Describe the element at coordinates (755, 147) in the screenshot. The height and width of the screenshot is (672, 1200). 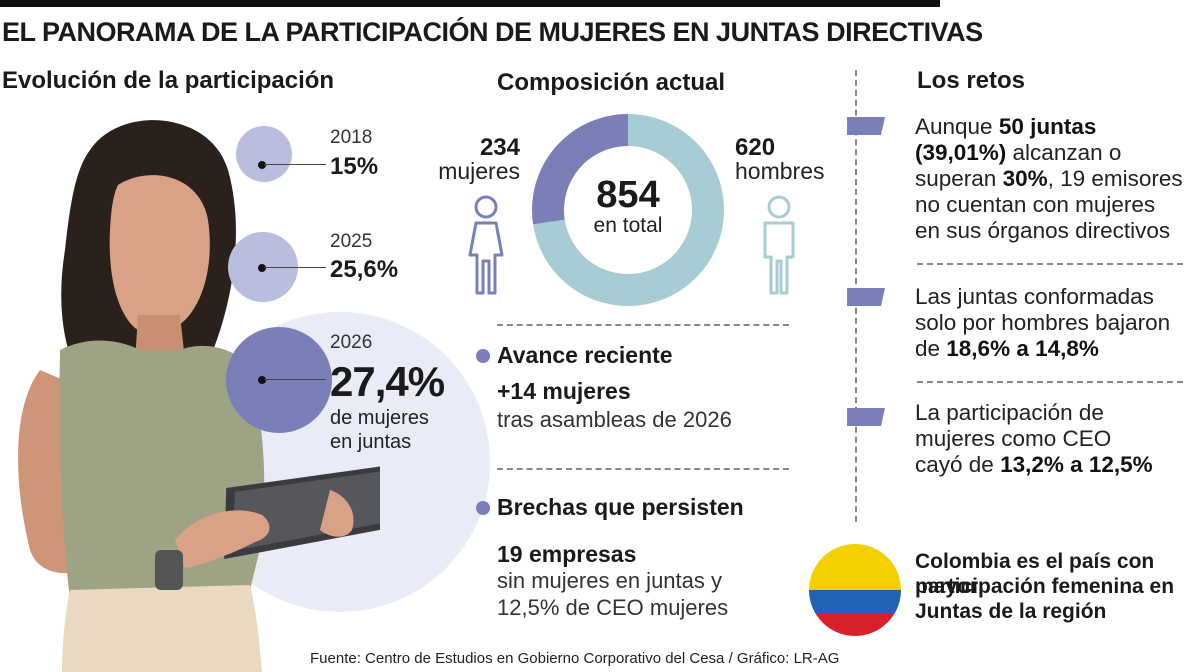
I see `men-count: 620` at that location.